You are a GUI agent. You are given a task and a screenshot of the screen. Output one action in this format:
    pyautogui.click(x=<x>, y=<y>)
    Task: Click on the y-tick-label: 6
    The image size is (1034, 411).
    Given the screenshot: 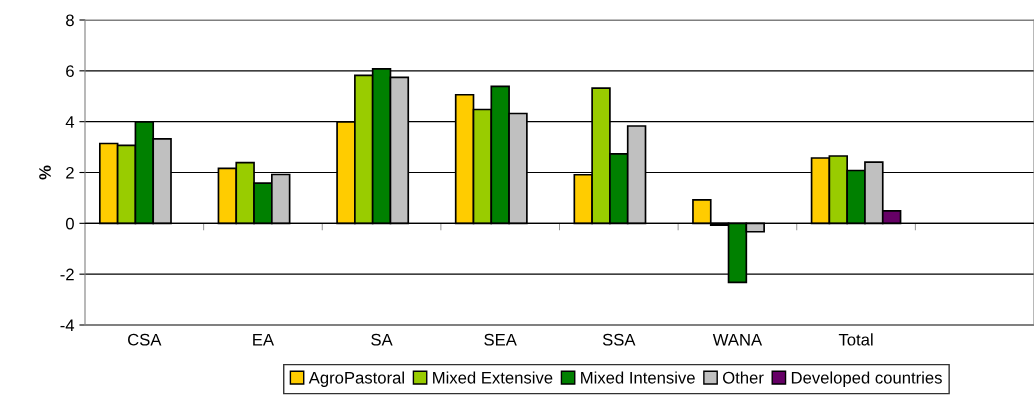 What is the action you would take?
    pyautogui.click(x=70, y=71)
    